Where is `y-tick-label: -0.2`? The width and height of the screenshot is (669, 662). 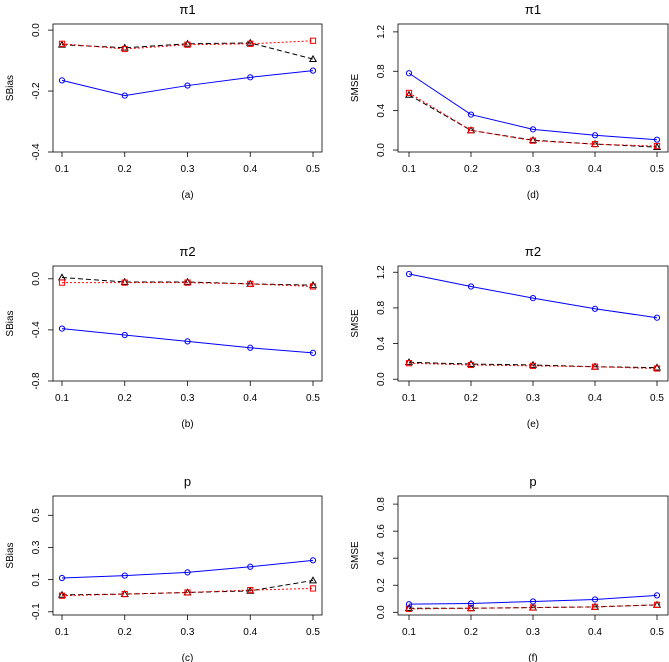
y-tick-label: -0.2 is located at coordinates (36, 91).